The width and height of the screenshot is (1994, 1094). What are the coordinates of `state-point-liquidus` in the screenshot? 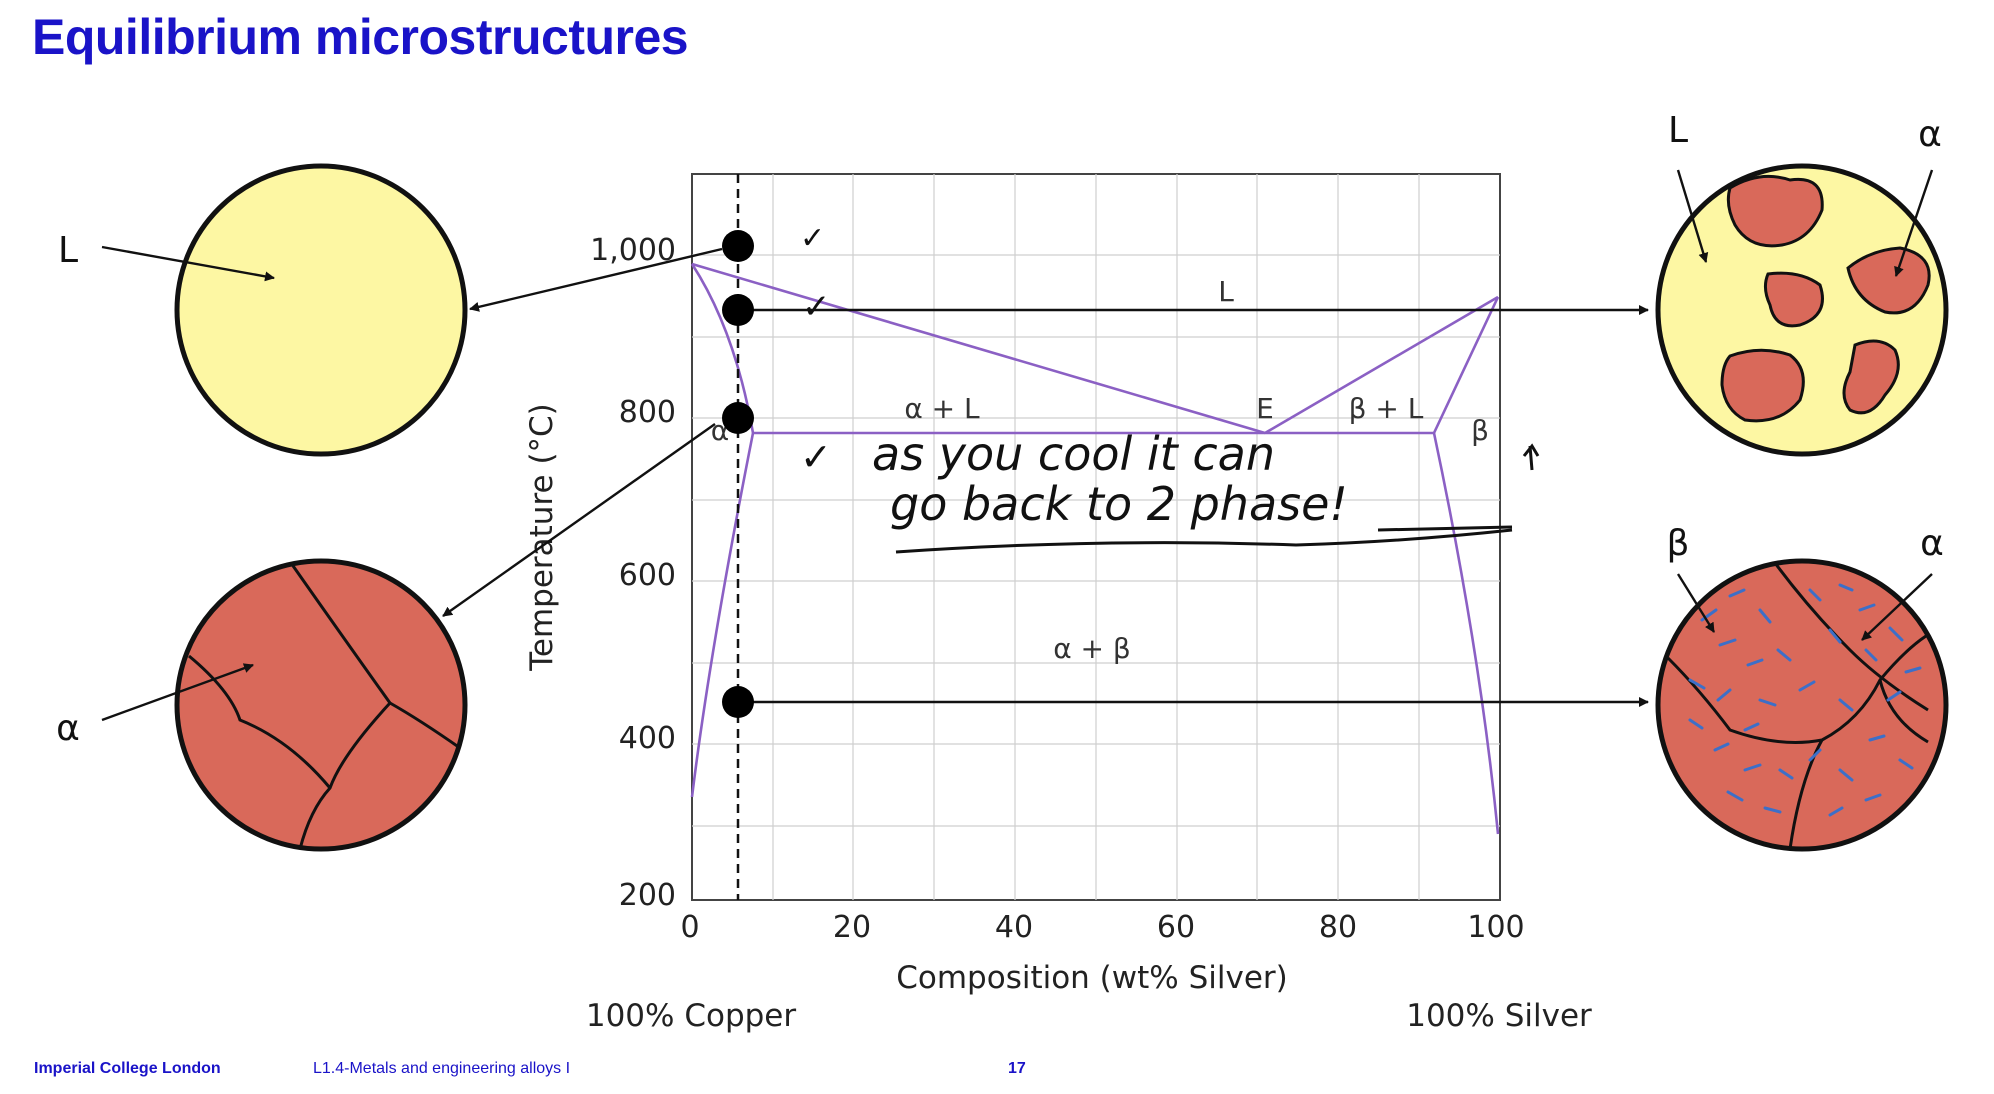 It's located at (738, 310).